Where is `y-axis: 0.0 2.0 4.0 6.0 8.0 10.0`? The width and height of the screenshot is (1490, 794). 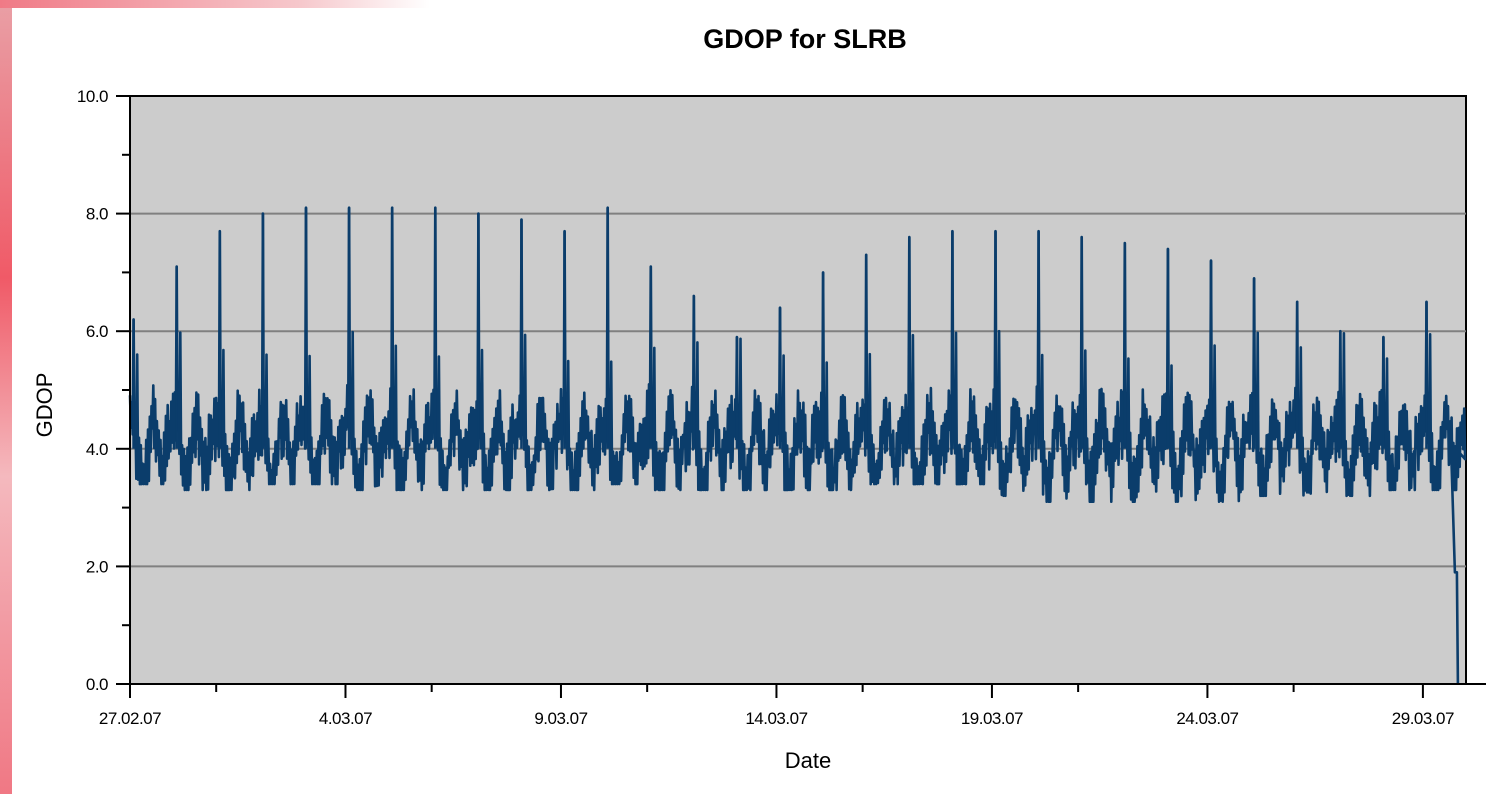
y-axis: 0.0 2.0 4.0 6.0 8.0 10.0 is located at coordinates (104, 390).